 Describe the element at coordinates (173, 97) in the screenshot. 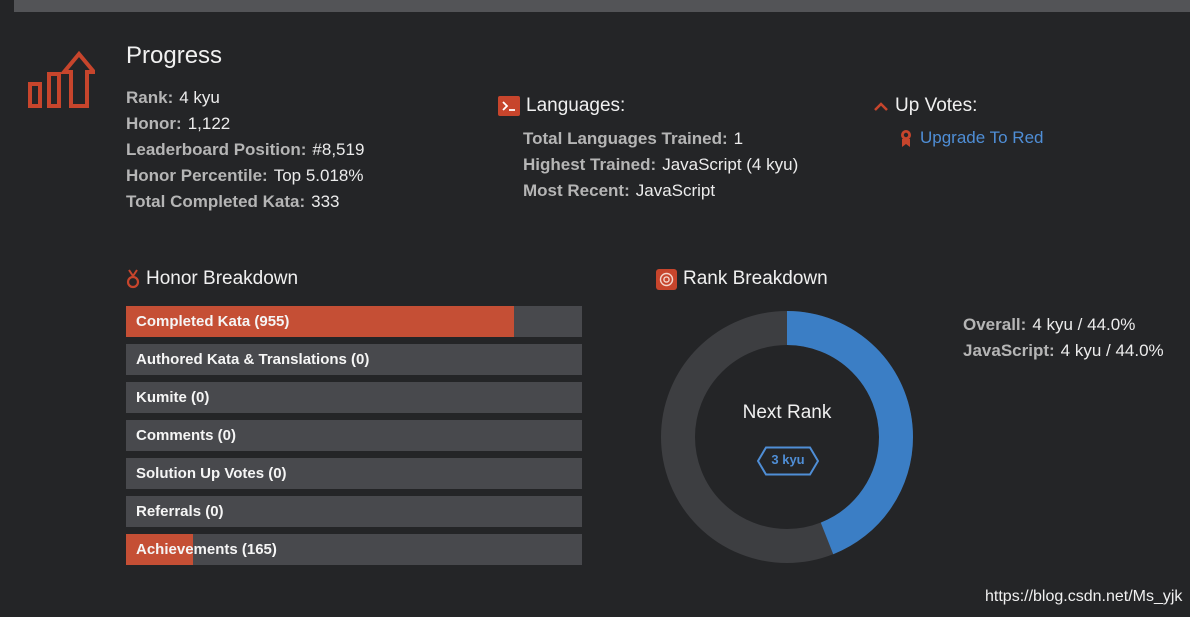

I see `stat-rank: Rank: 4 kyu` at that location.